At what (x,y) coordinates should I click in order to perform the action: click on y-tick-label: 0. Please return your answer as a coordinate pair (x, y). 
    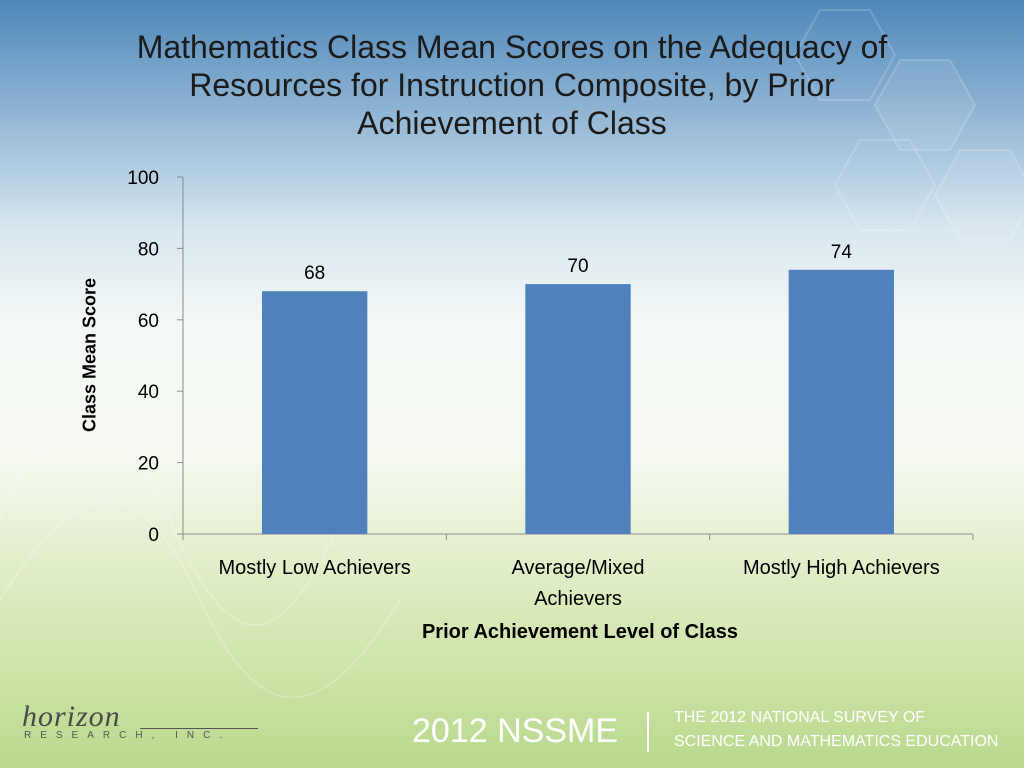
    Looking at the image, I should click on (153, 535).